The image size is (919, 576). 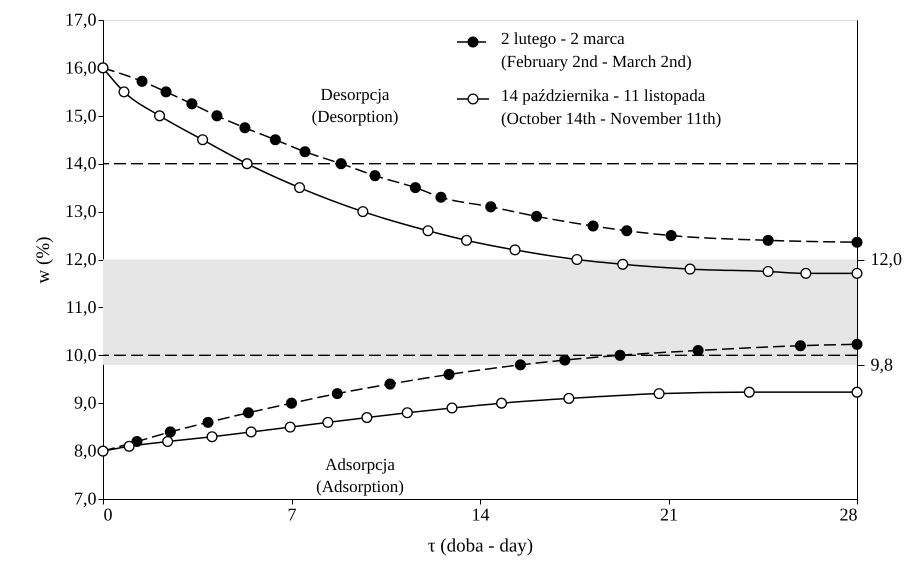 I want to click on legend-label: 2 lutego - 2 marca (February 2nd - March 2nd), so click(x=596, y=50).